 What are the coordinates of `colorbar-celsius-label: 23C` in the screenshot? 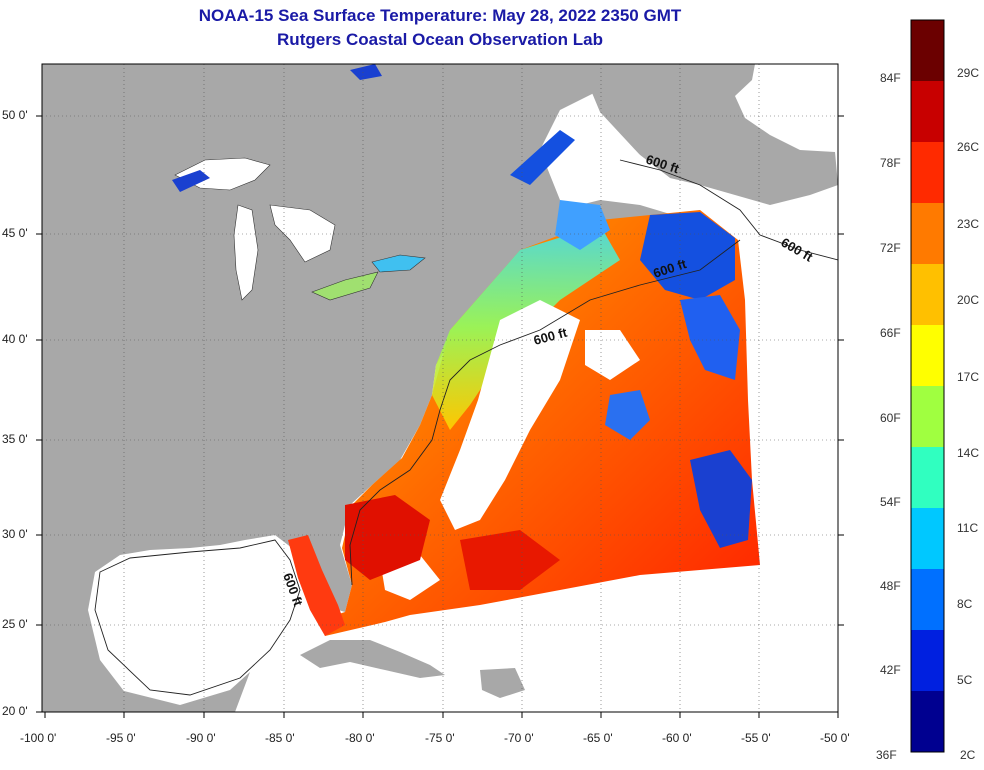 It's located at (968, 224).